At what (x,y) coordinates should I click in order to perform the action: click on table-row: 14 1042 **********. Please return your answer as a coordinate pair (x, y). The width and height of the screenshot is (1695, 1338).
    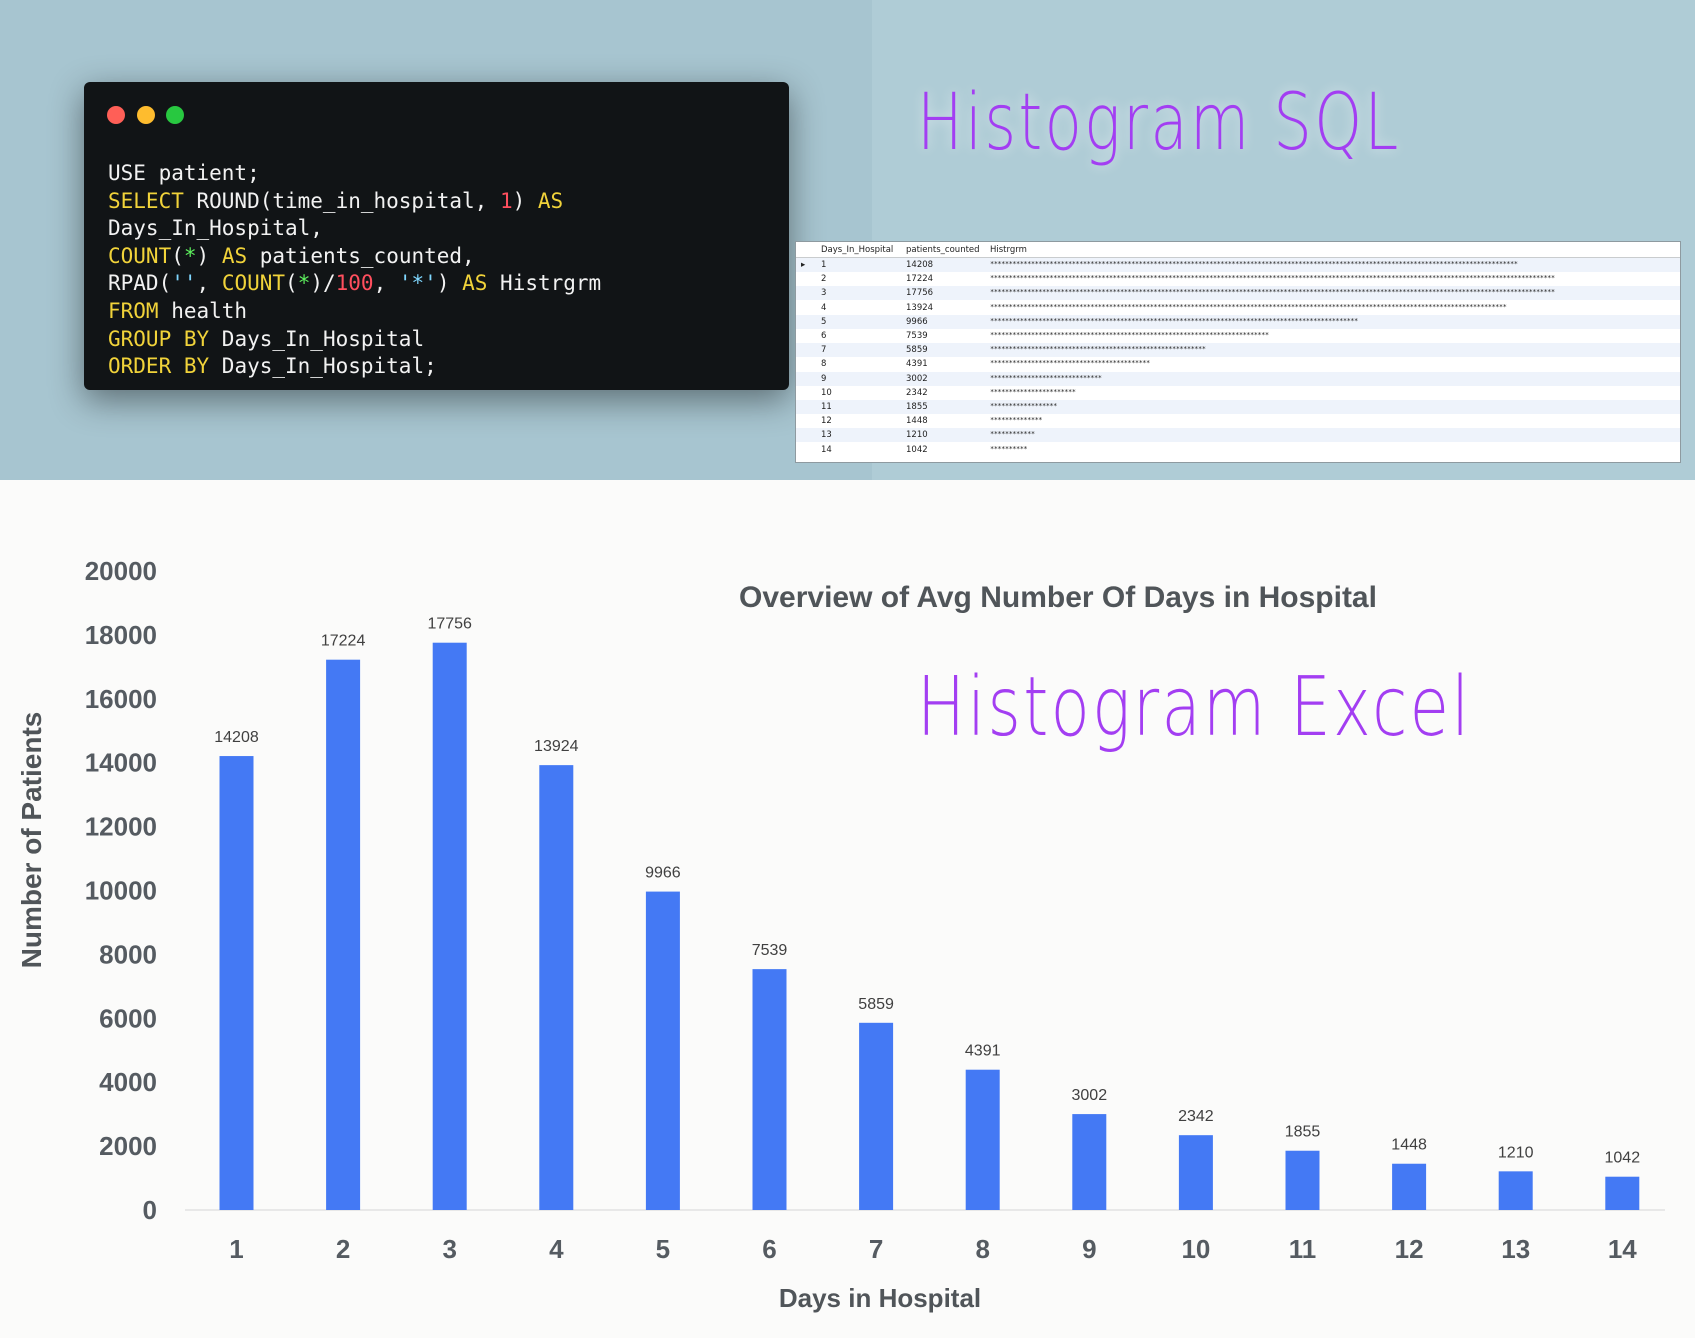
    Looking at the image, I should click on (1238, 450).